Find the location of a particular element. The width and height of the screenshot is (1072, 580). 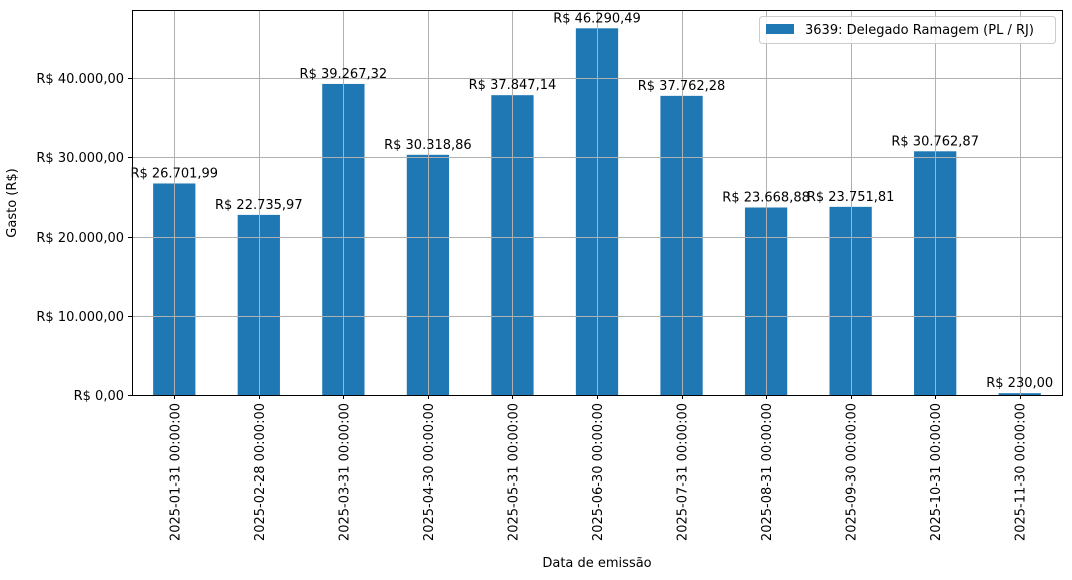

x-tick-label: 2025-09-30 00:00:00 is located at coordinates (852, 472).